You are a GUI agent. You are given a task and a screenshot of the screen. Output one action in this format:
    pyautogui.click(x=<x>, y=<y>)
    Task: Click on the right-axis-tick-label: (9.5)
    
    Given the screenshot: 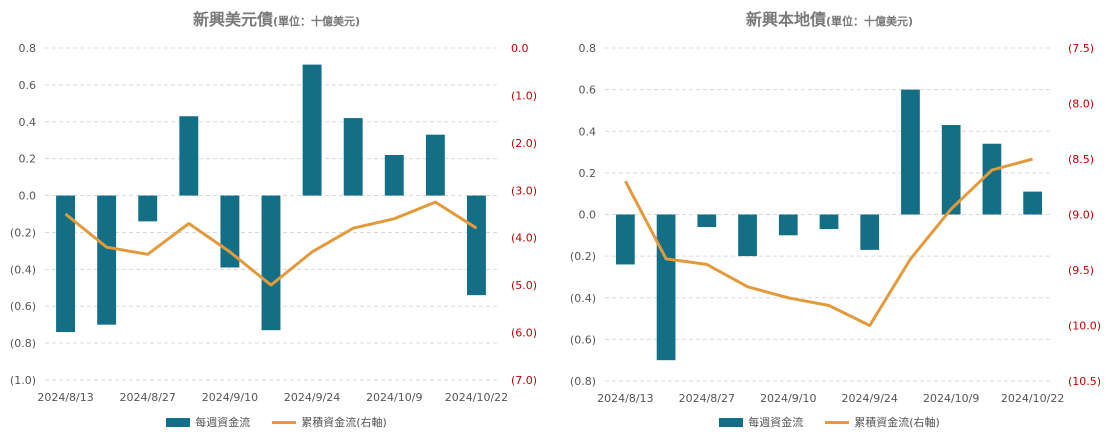 What is the action you would take?
    pyautogui.click(x=1081, y=270)
    